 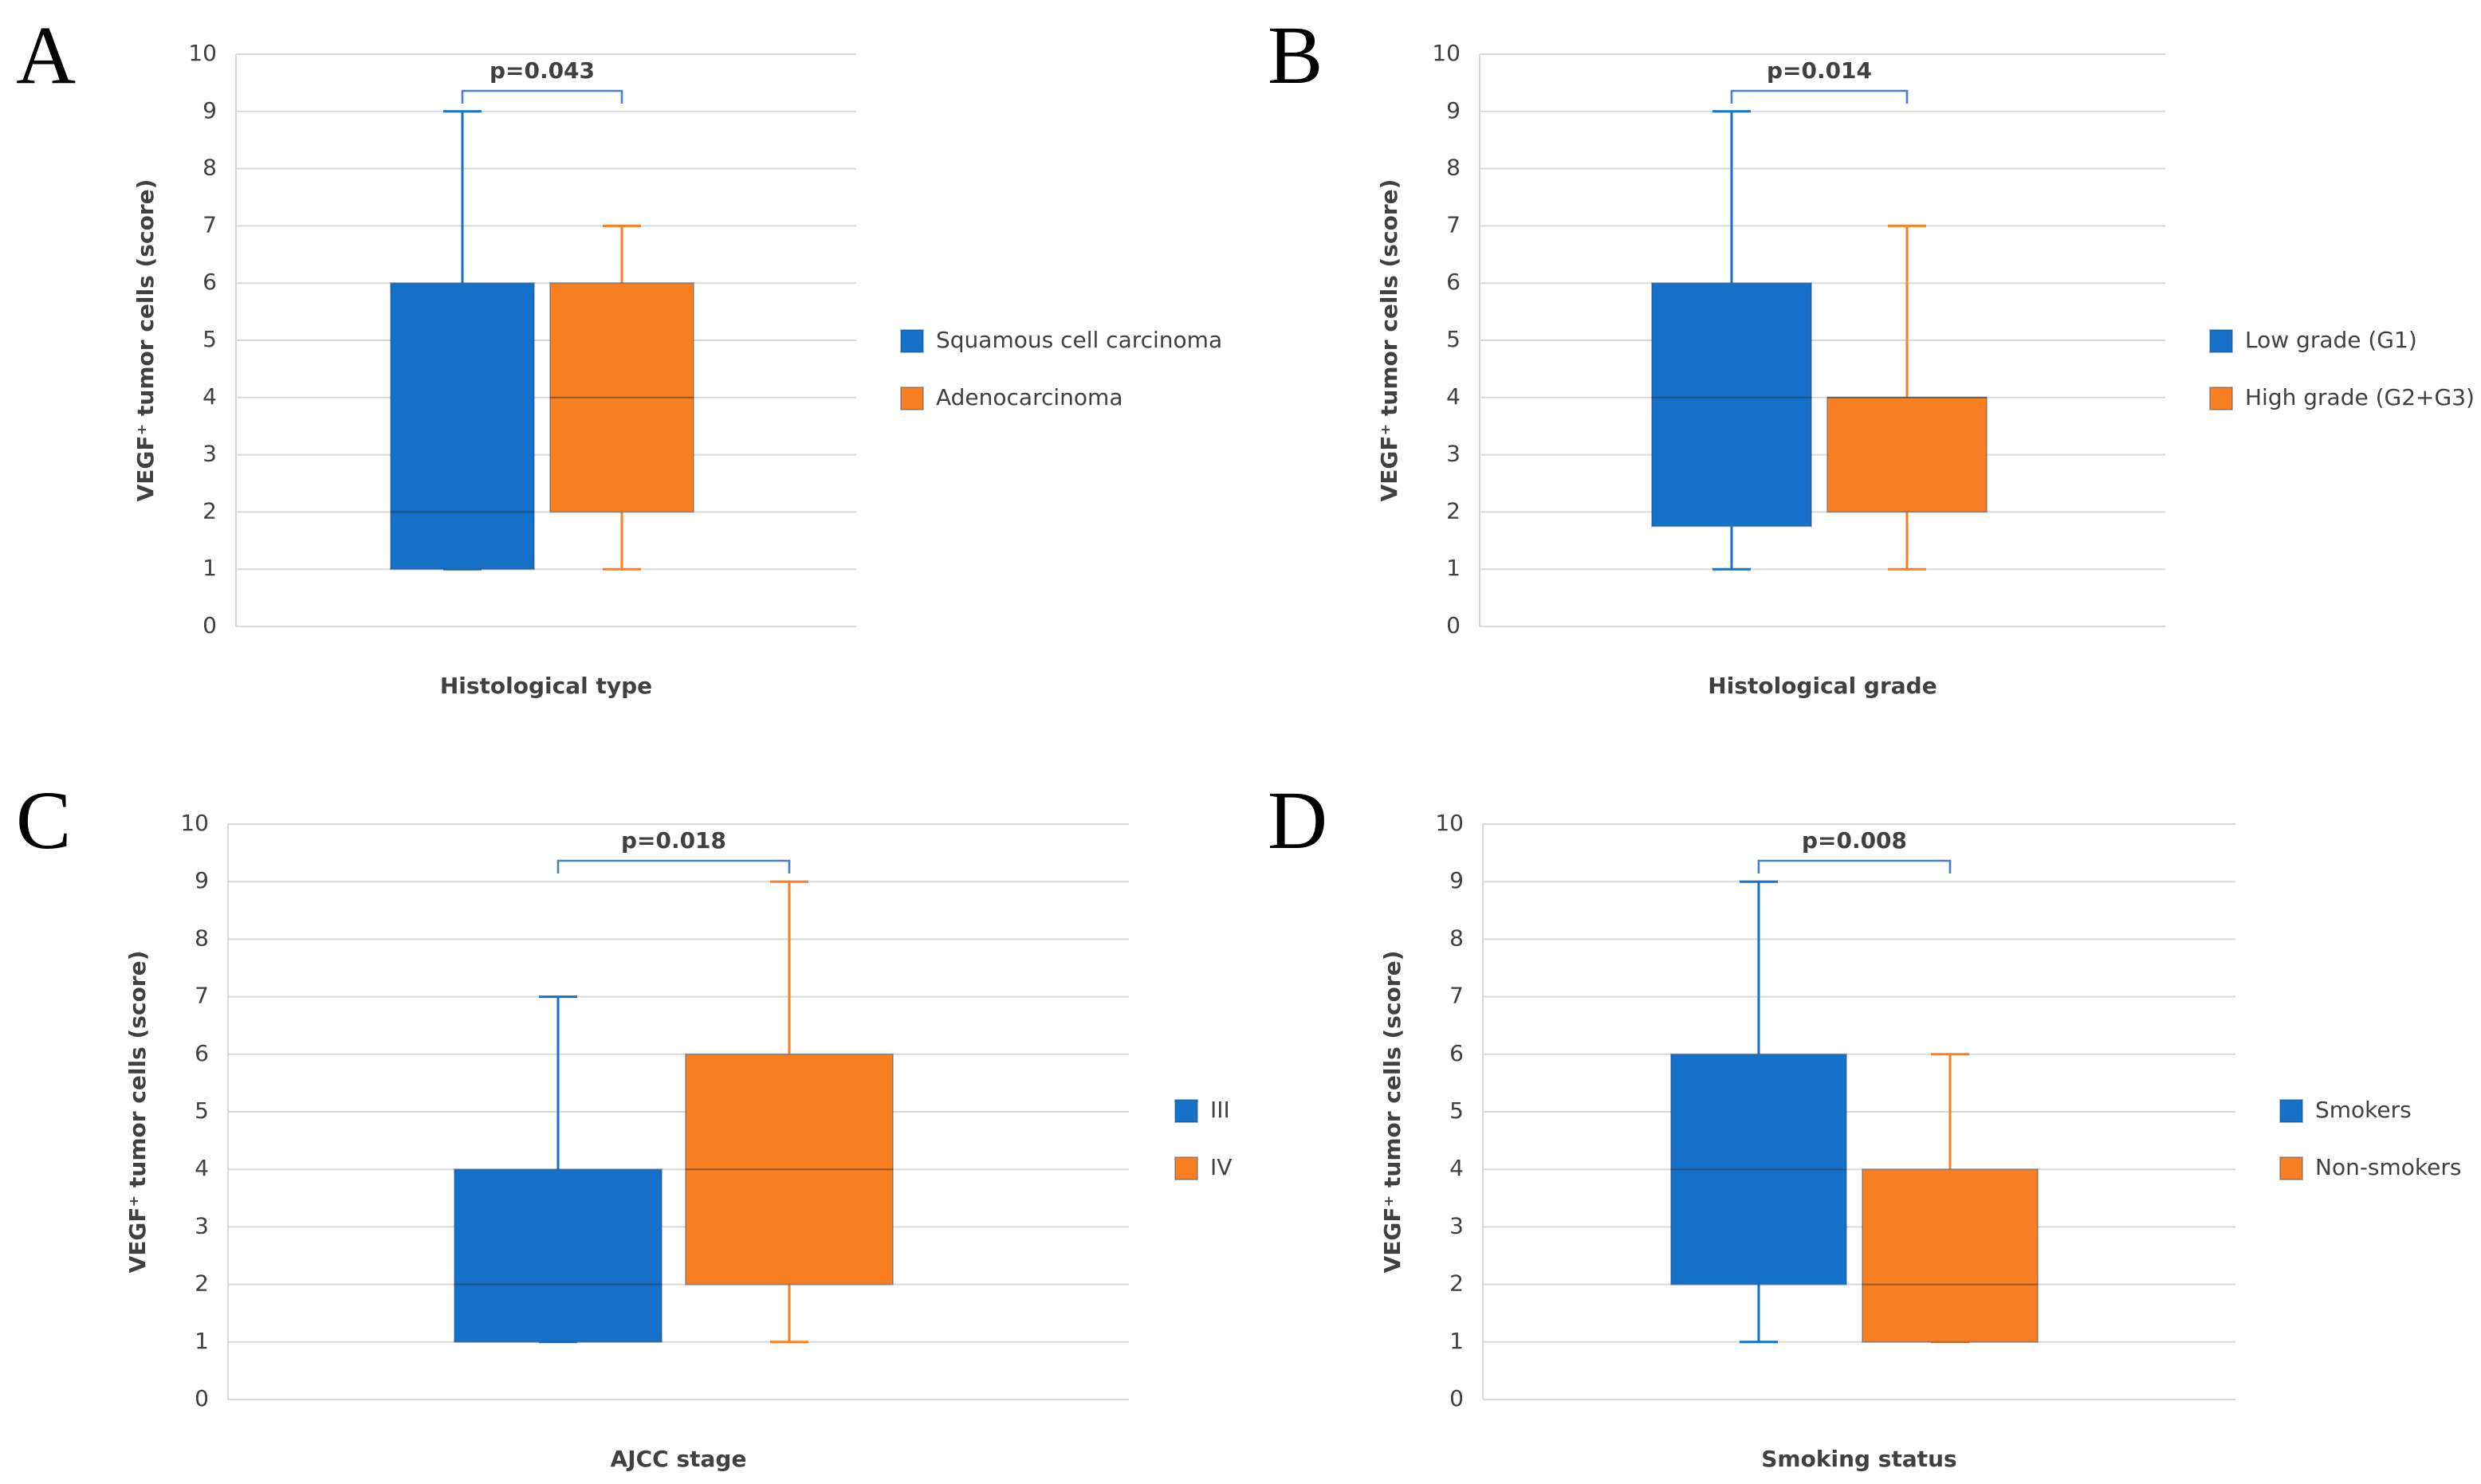 I want to click on p-value: p=0.014, so click(x=1819, y=70).